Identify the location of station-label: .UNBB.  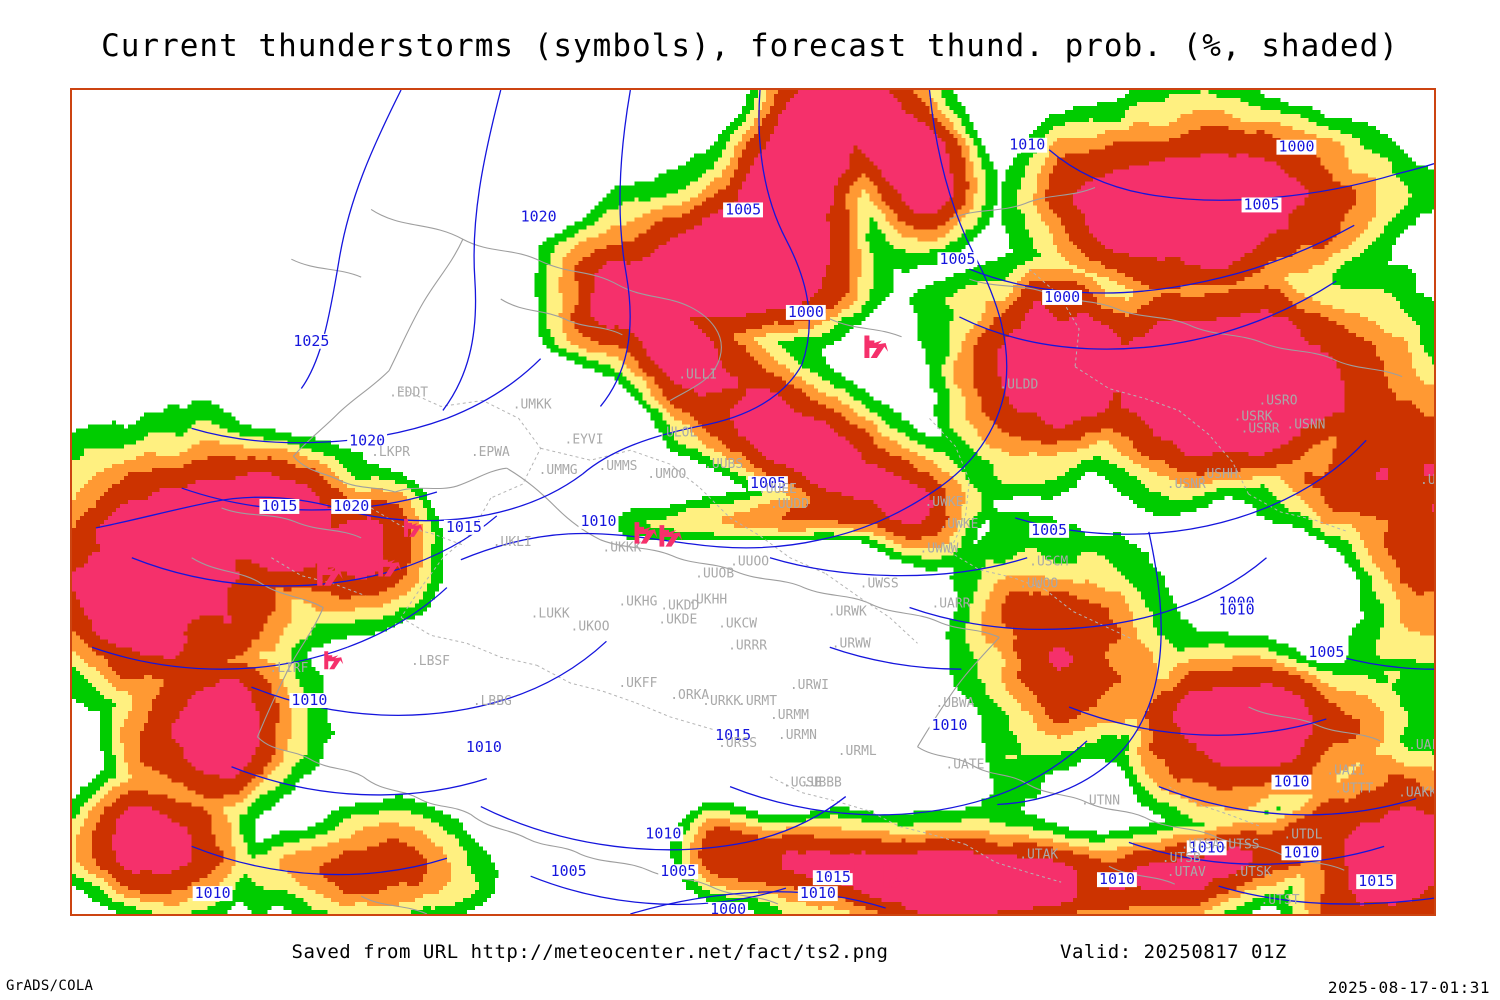
(1427, 480).